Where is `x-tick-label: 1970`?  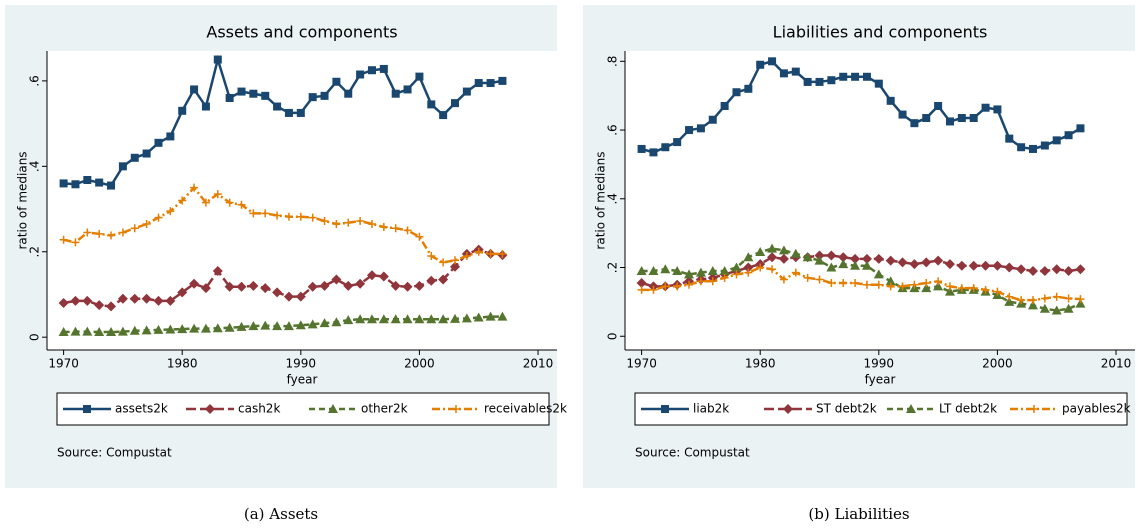
x-tick-label: 1970 is located at coordinates (63, 364).